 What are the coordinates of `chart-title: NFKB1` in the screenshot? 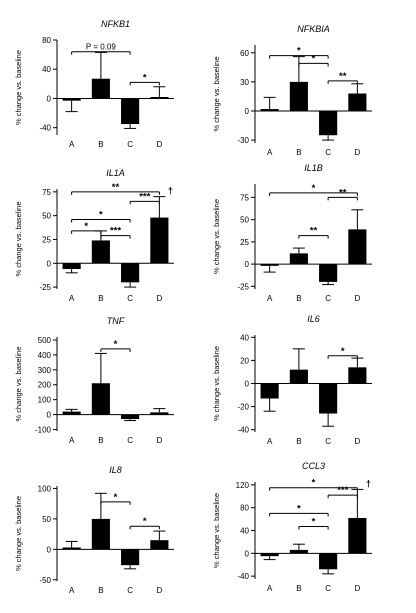 It's located at (115, 24).